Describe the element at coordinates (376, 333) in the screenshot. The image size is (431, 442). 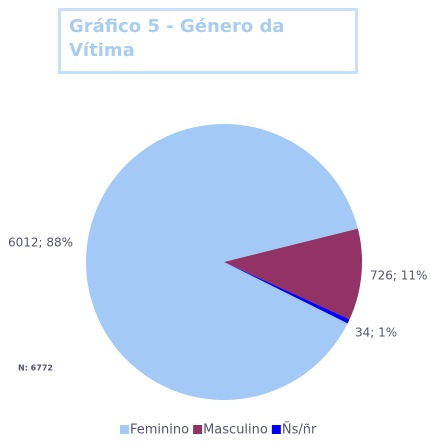
I see `data-label: 34; 1%` at that location.